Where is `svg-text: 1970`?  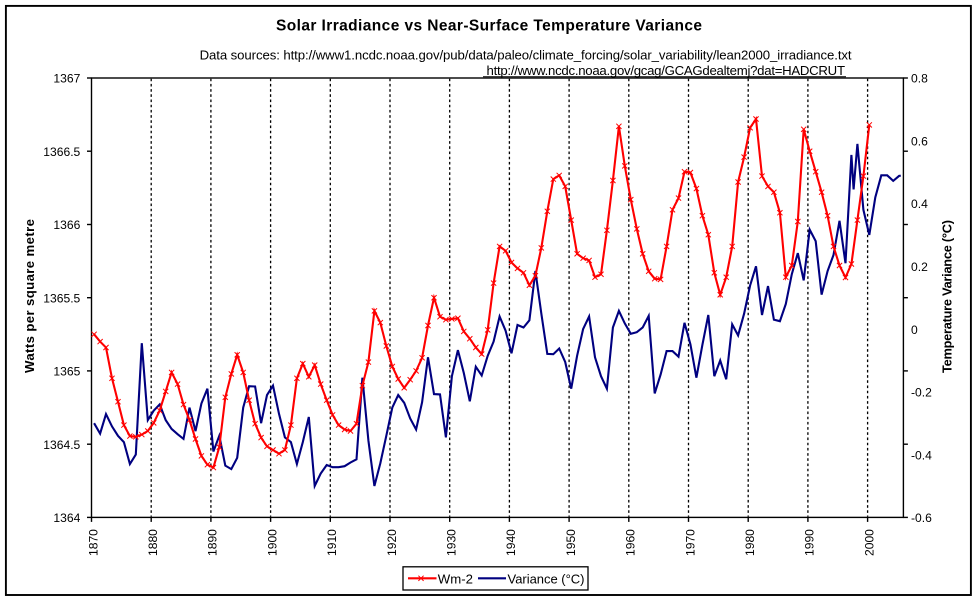
svg-text: 1970 is located at coordinates (690, 542).